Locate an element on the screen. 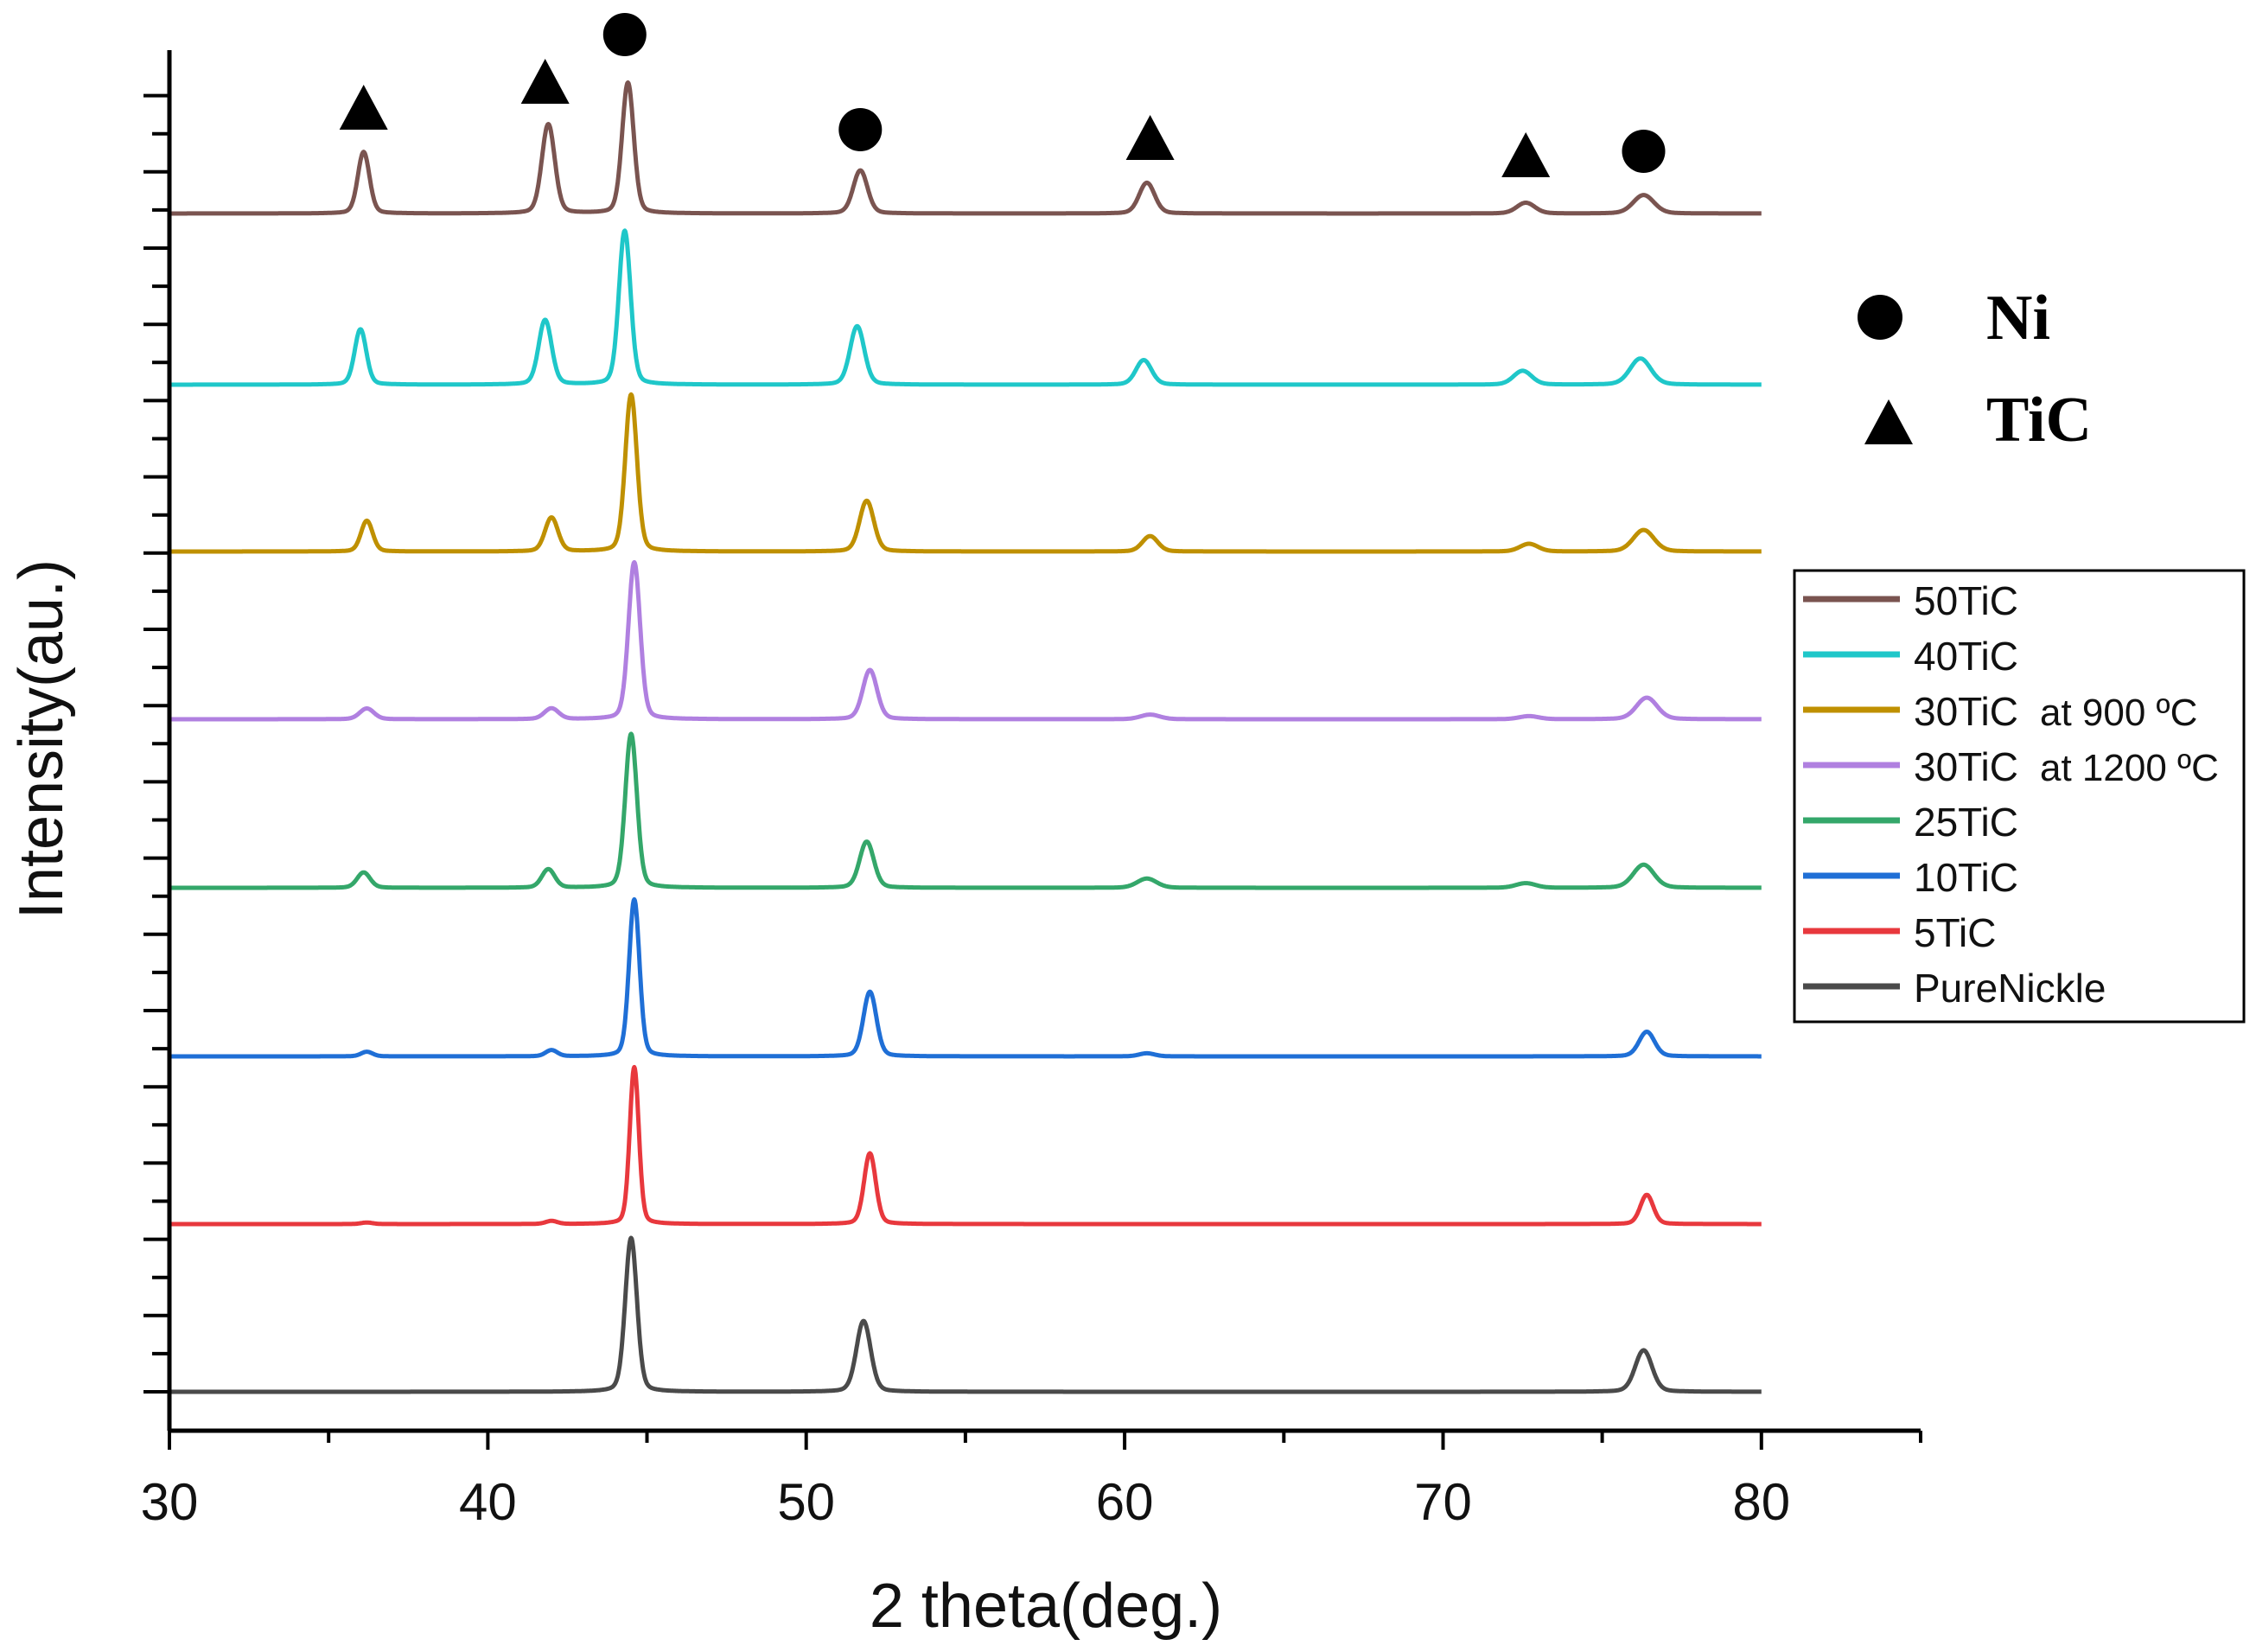  series-line-50tic is located at coordinates (965, 148).